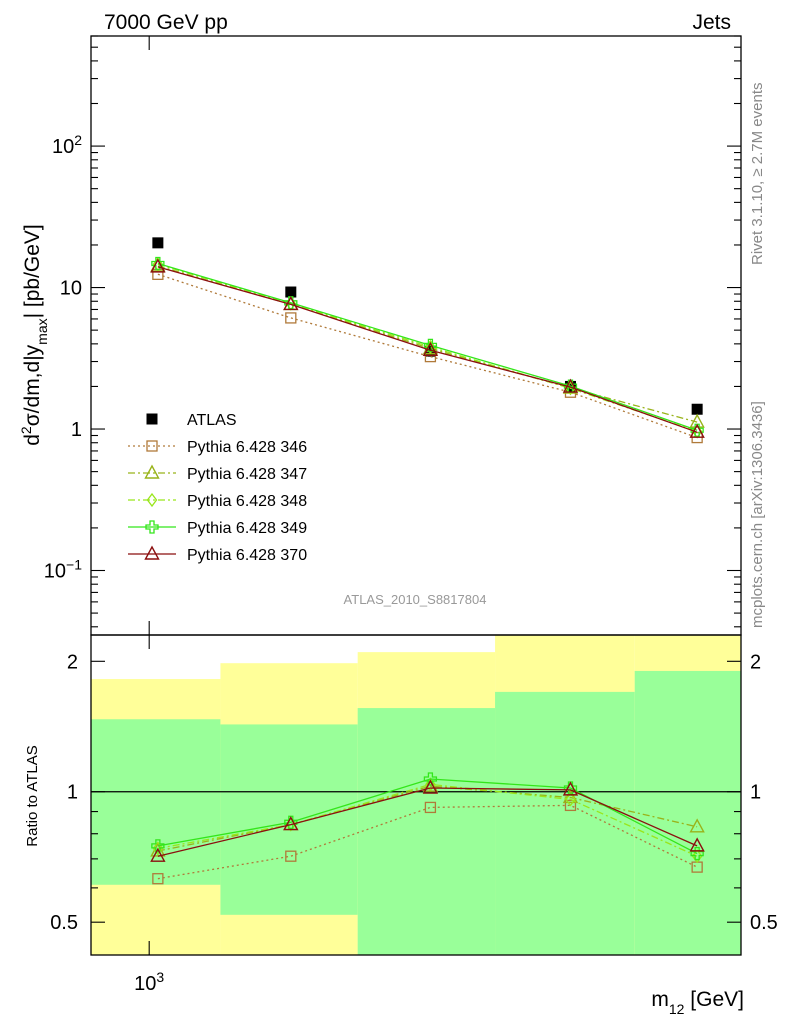  Describe the element at coordinates (152, 500) in the screenshot. I see `legend-marker-p348` at that location.